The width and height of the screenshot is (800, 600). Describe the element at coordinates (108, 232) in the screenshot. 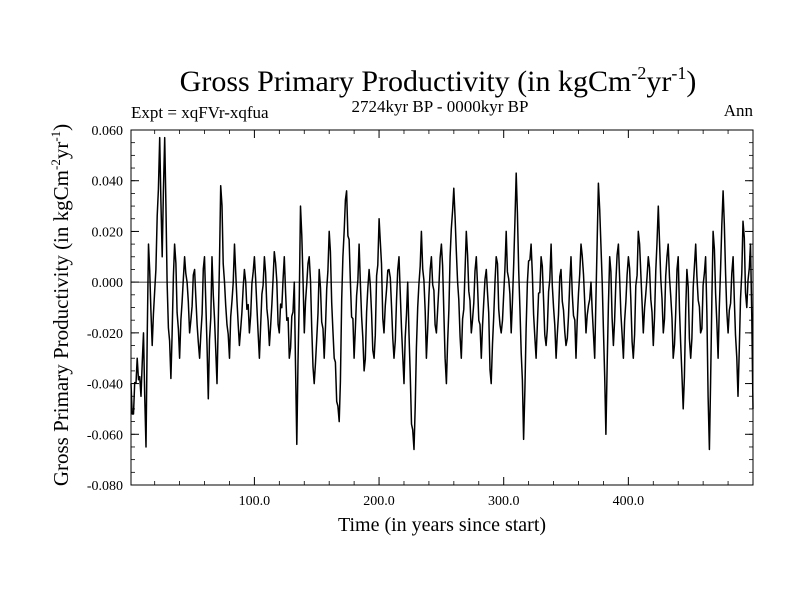

I see `y-tick-label: 0.020` at that location.